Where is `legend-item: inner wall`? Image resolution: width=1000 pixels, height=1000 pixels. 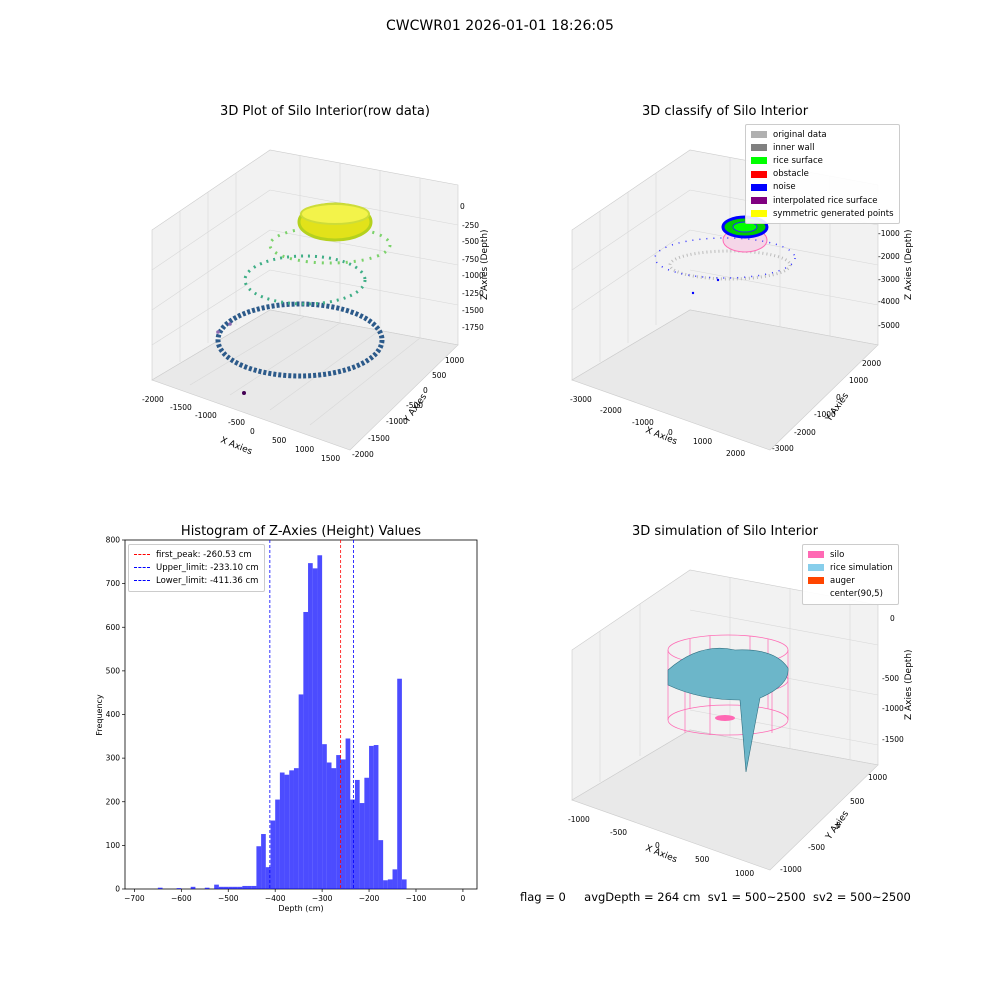 legend-item: inner wall is located at coordinates (822, 147).